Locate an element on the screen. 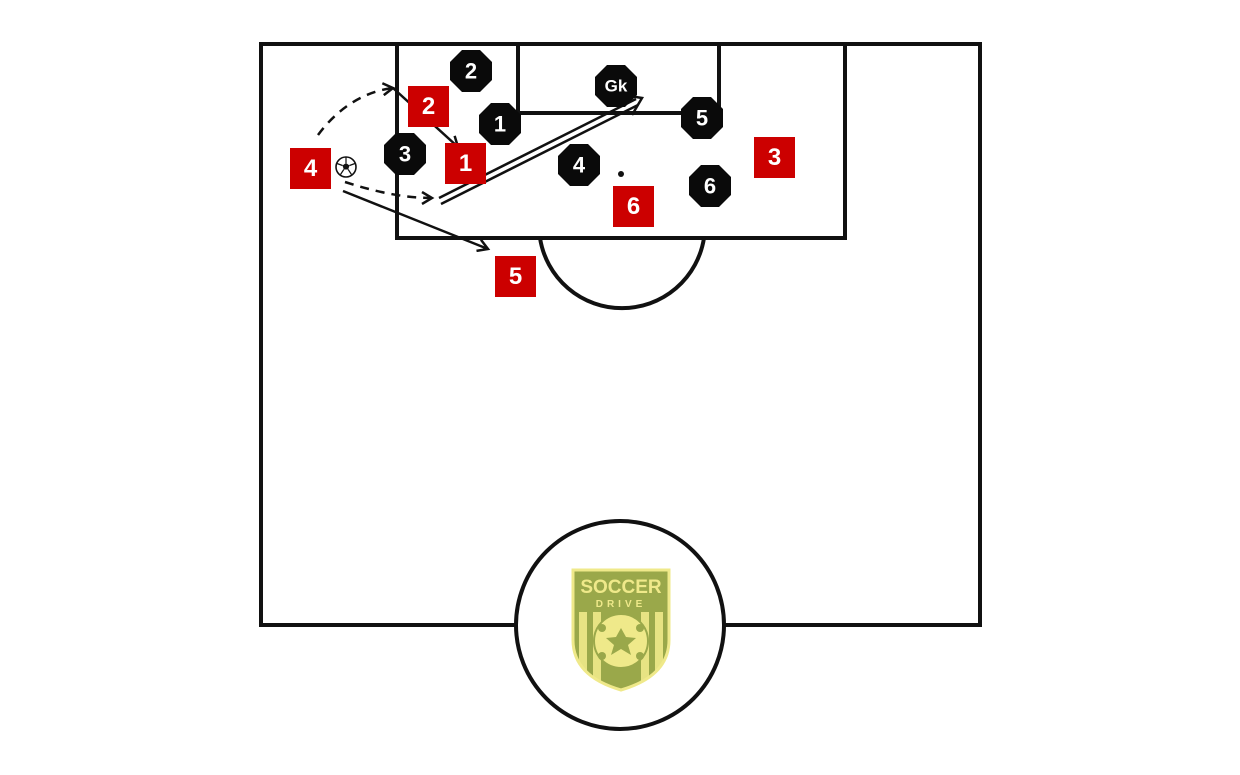  attacker-label: 2 is located at coordinates (428, 106).